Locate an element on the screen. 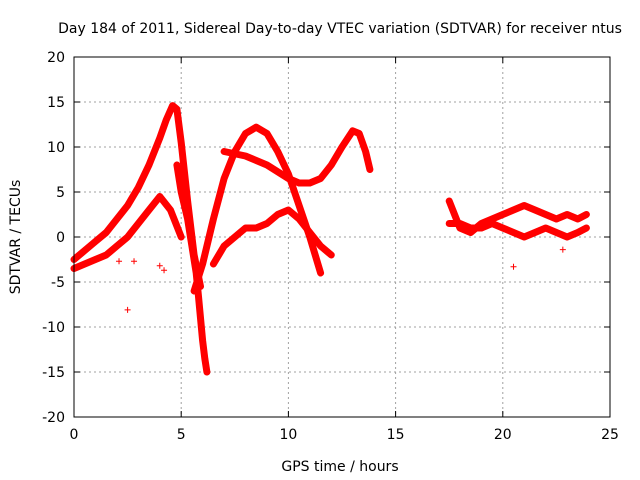  x-axis-label: GPS time / hours is located at coordinates (339, 467).